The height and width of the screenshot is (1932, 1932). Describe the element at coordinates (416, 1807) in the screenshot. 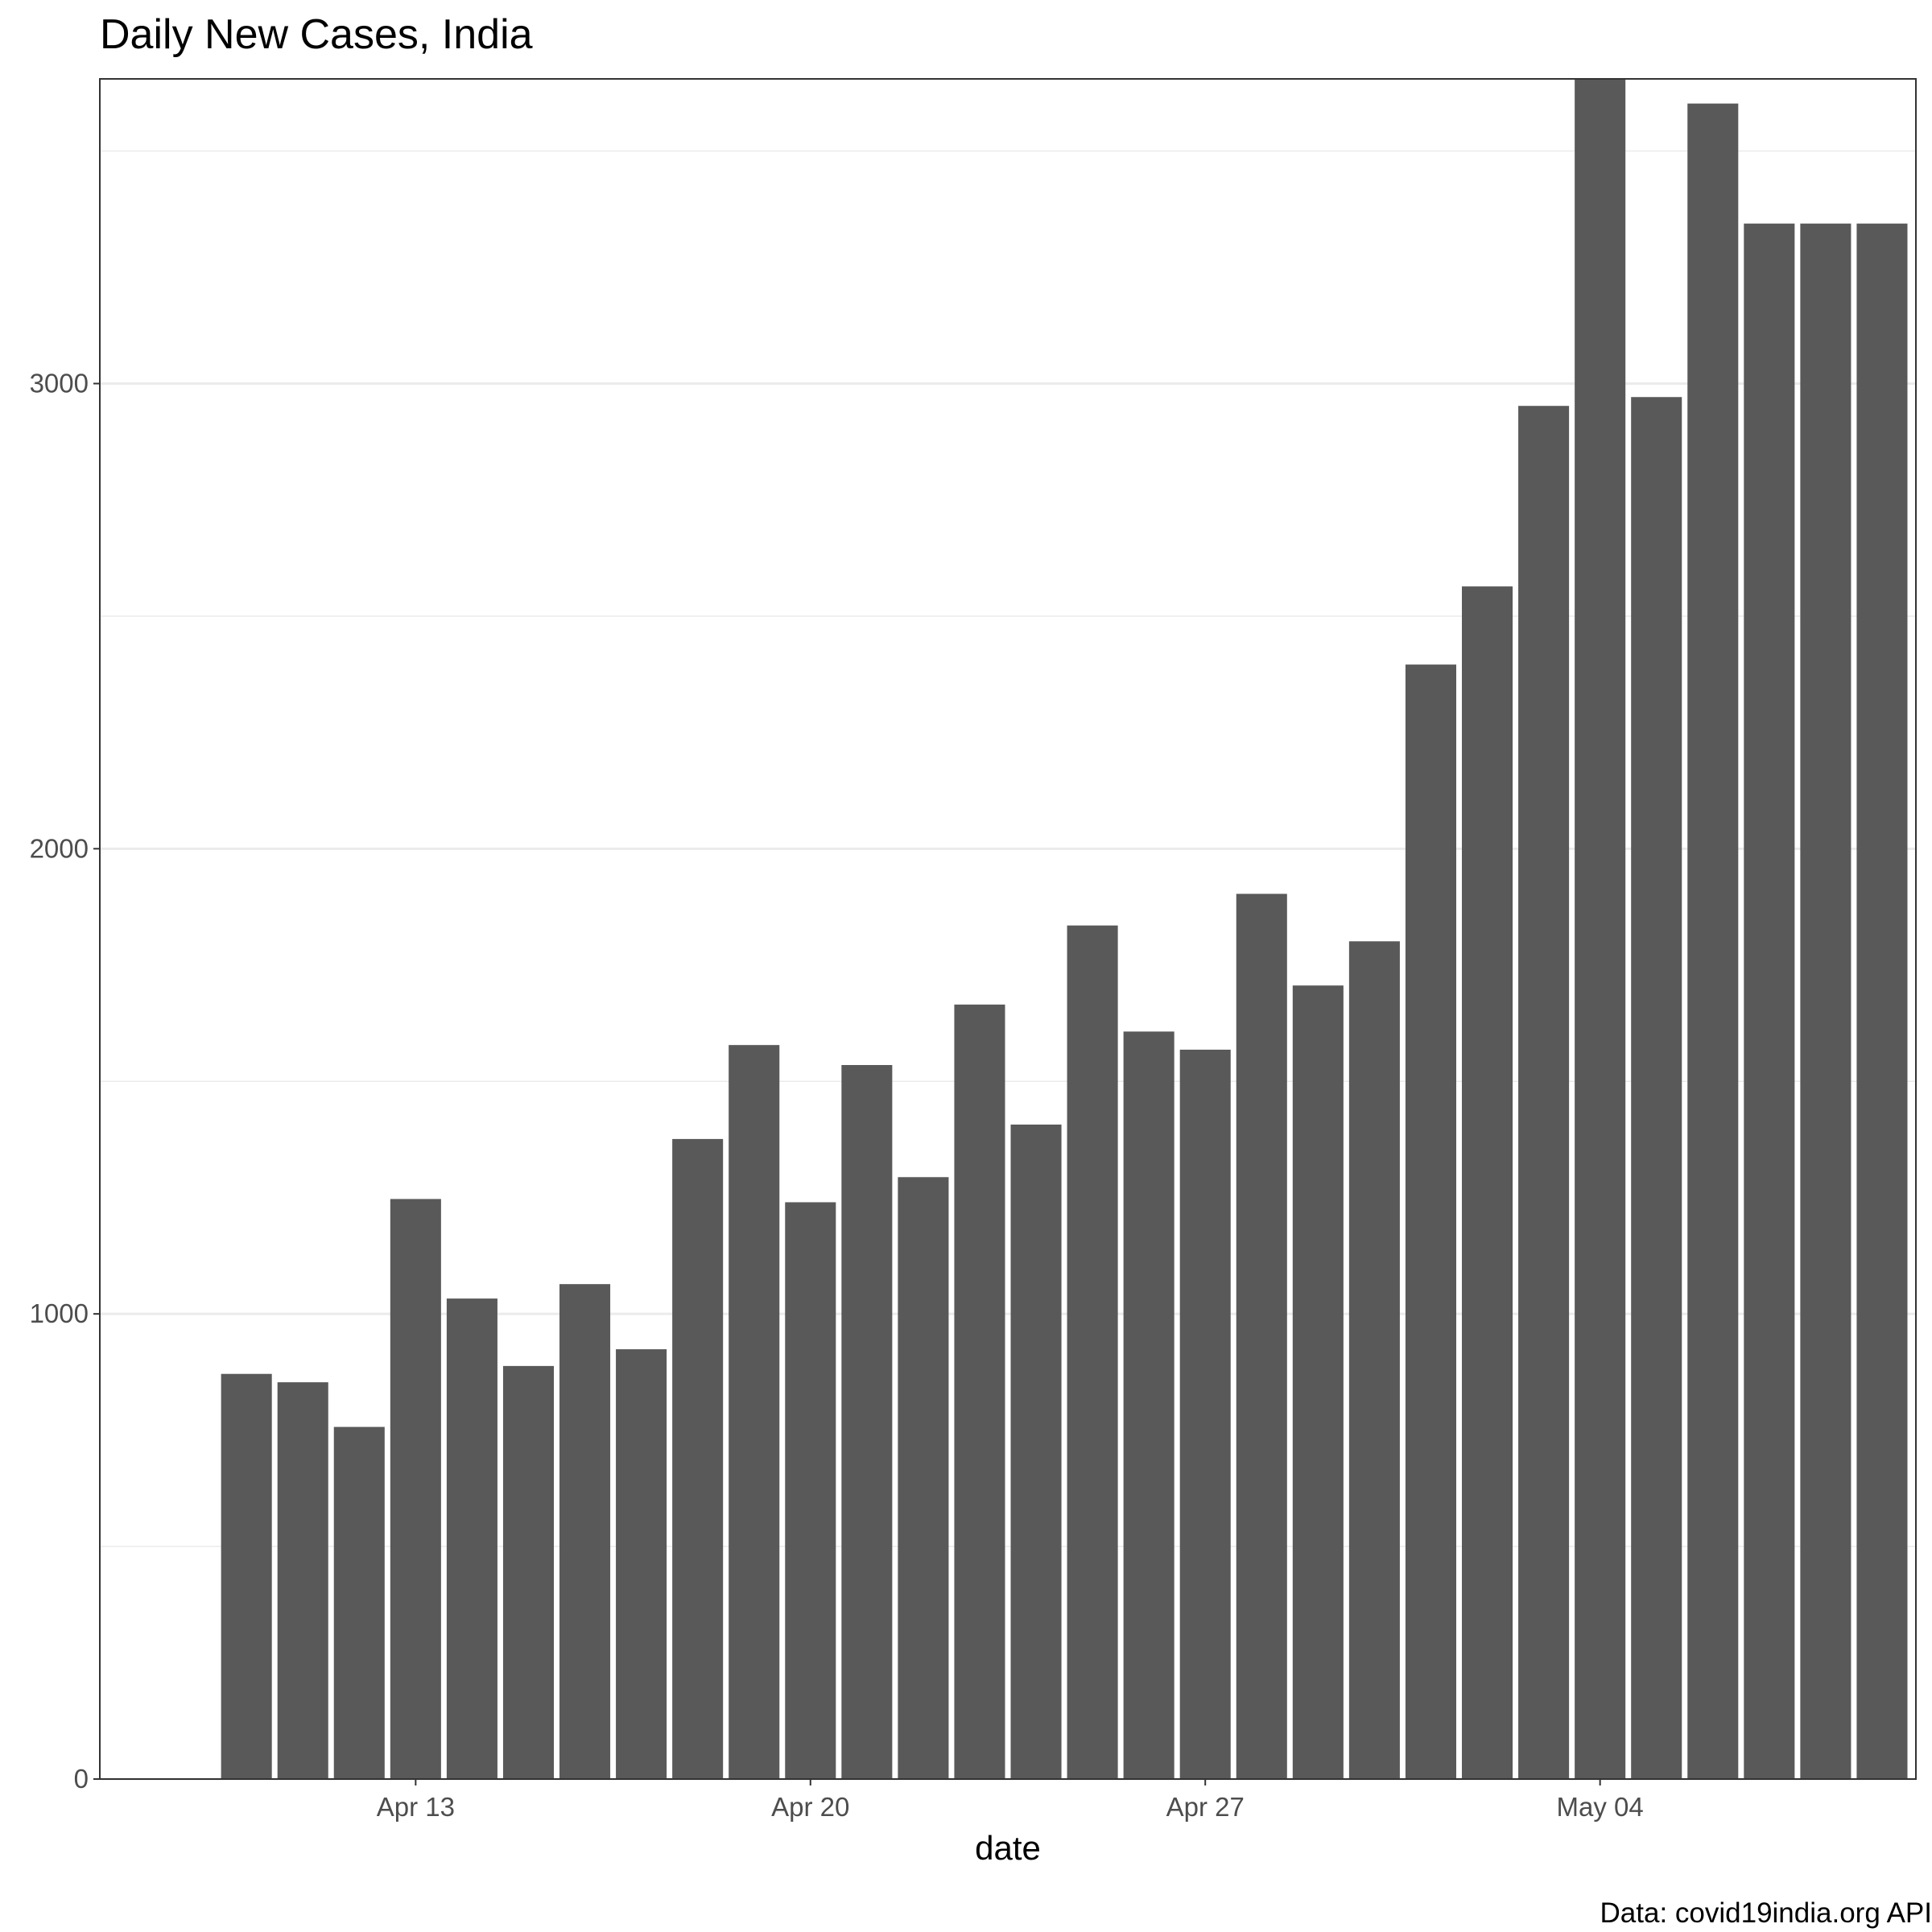

I see `x-tick-label: Apr 13` at that location.